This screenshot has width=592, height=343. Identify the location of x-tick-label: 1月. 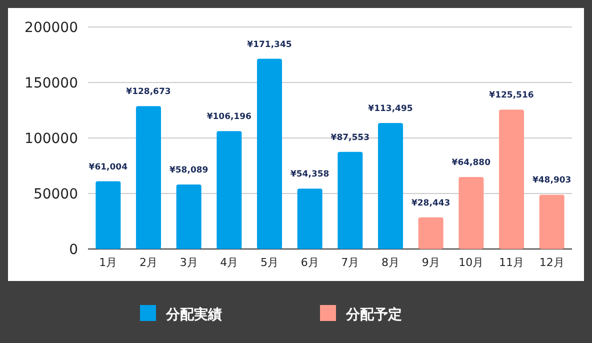
(108, 262).